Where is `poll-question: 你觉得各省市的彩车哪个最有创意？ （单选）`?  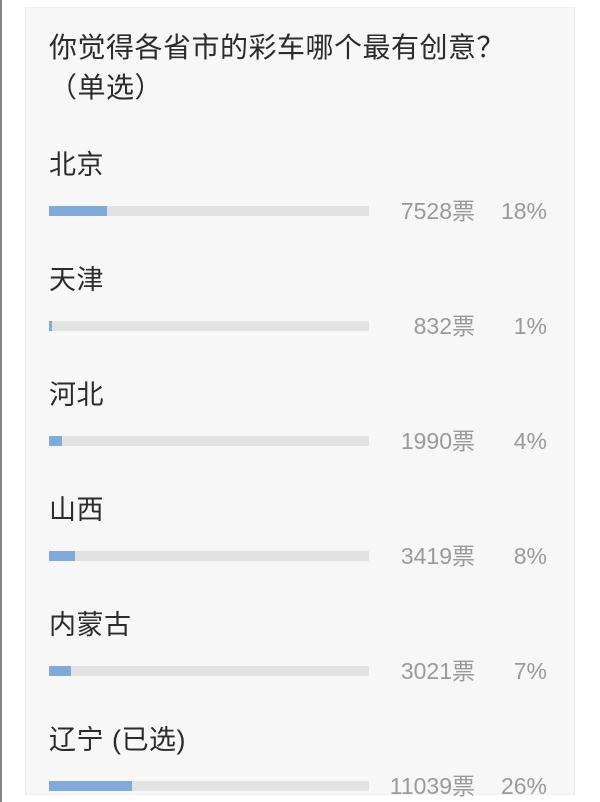 poll-question: 你觉得各省市的彩车哪个最有创意？ （单选） is located at coordinates (298, 68).